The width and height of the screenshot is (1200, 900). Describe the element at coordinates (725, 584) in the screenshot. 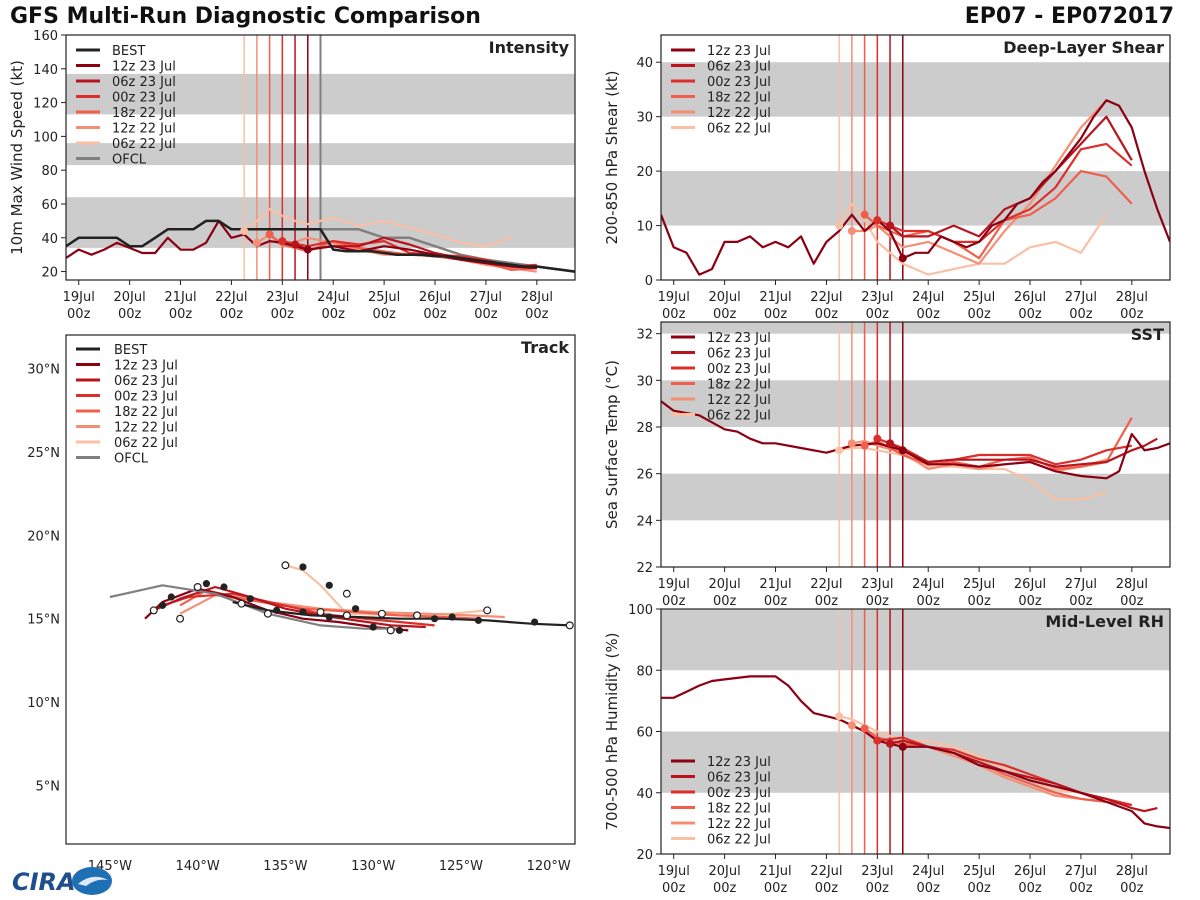

I see `sst-xtick-label: 20Jul` at that location.